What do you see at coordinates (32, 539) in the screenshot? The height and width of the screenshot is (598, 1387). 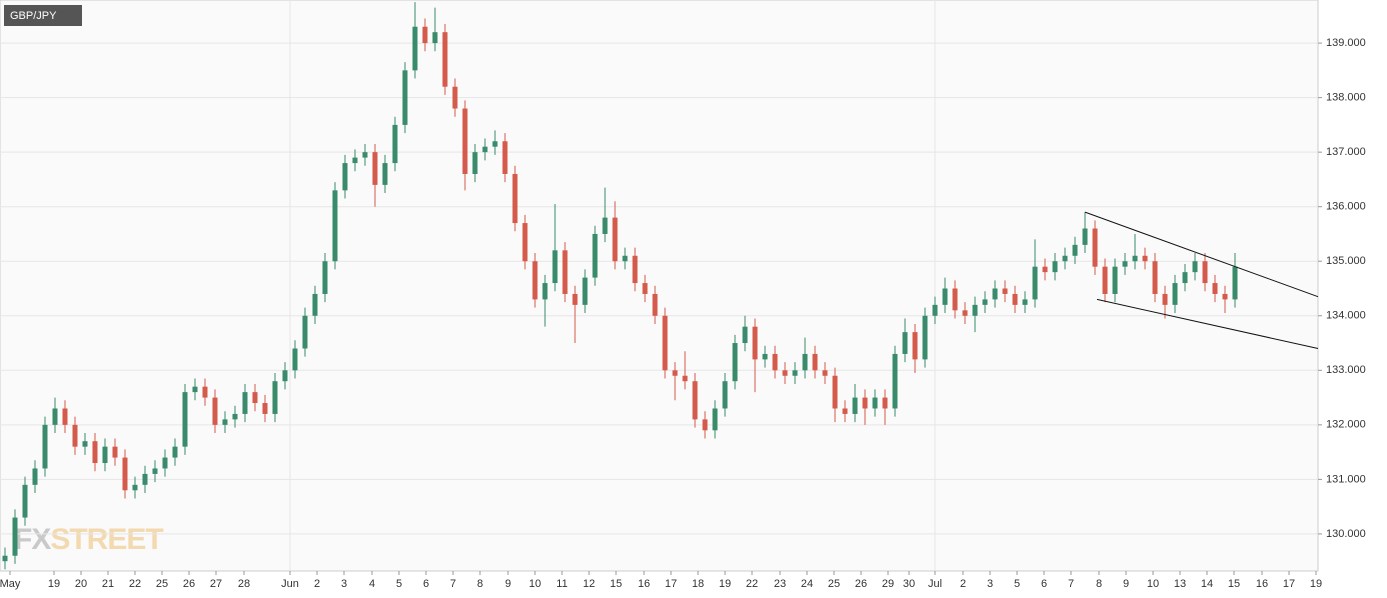 I see `watermark-prefix: FX` at bounding box center [32, 539].